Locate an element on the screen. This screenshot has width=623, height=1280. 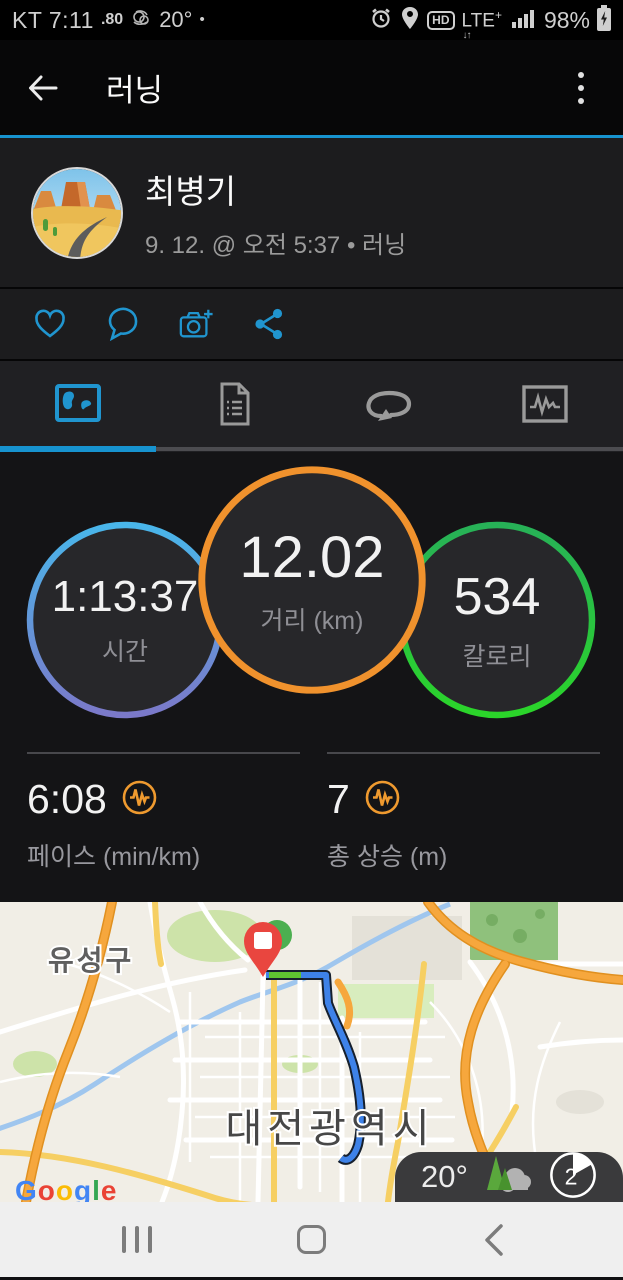
tab-indicator is located at coordinates (311, 449).